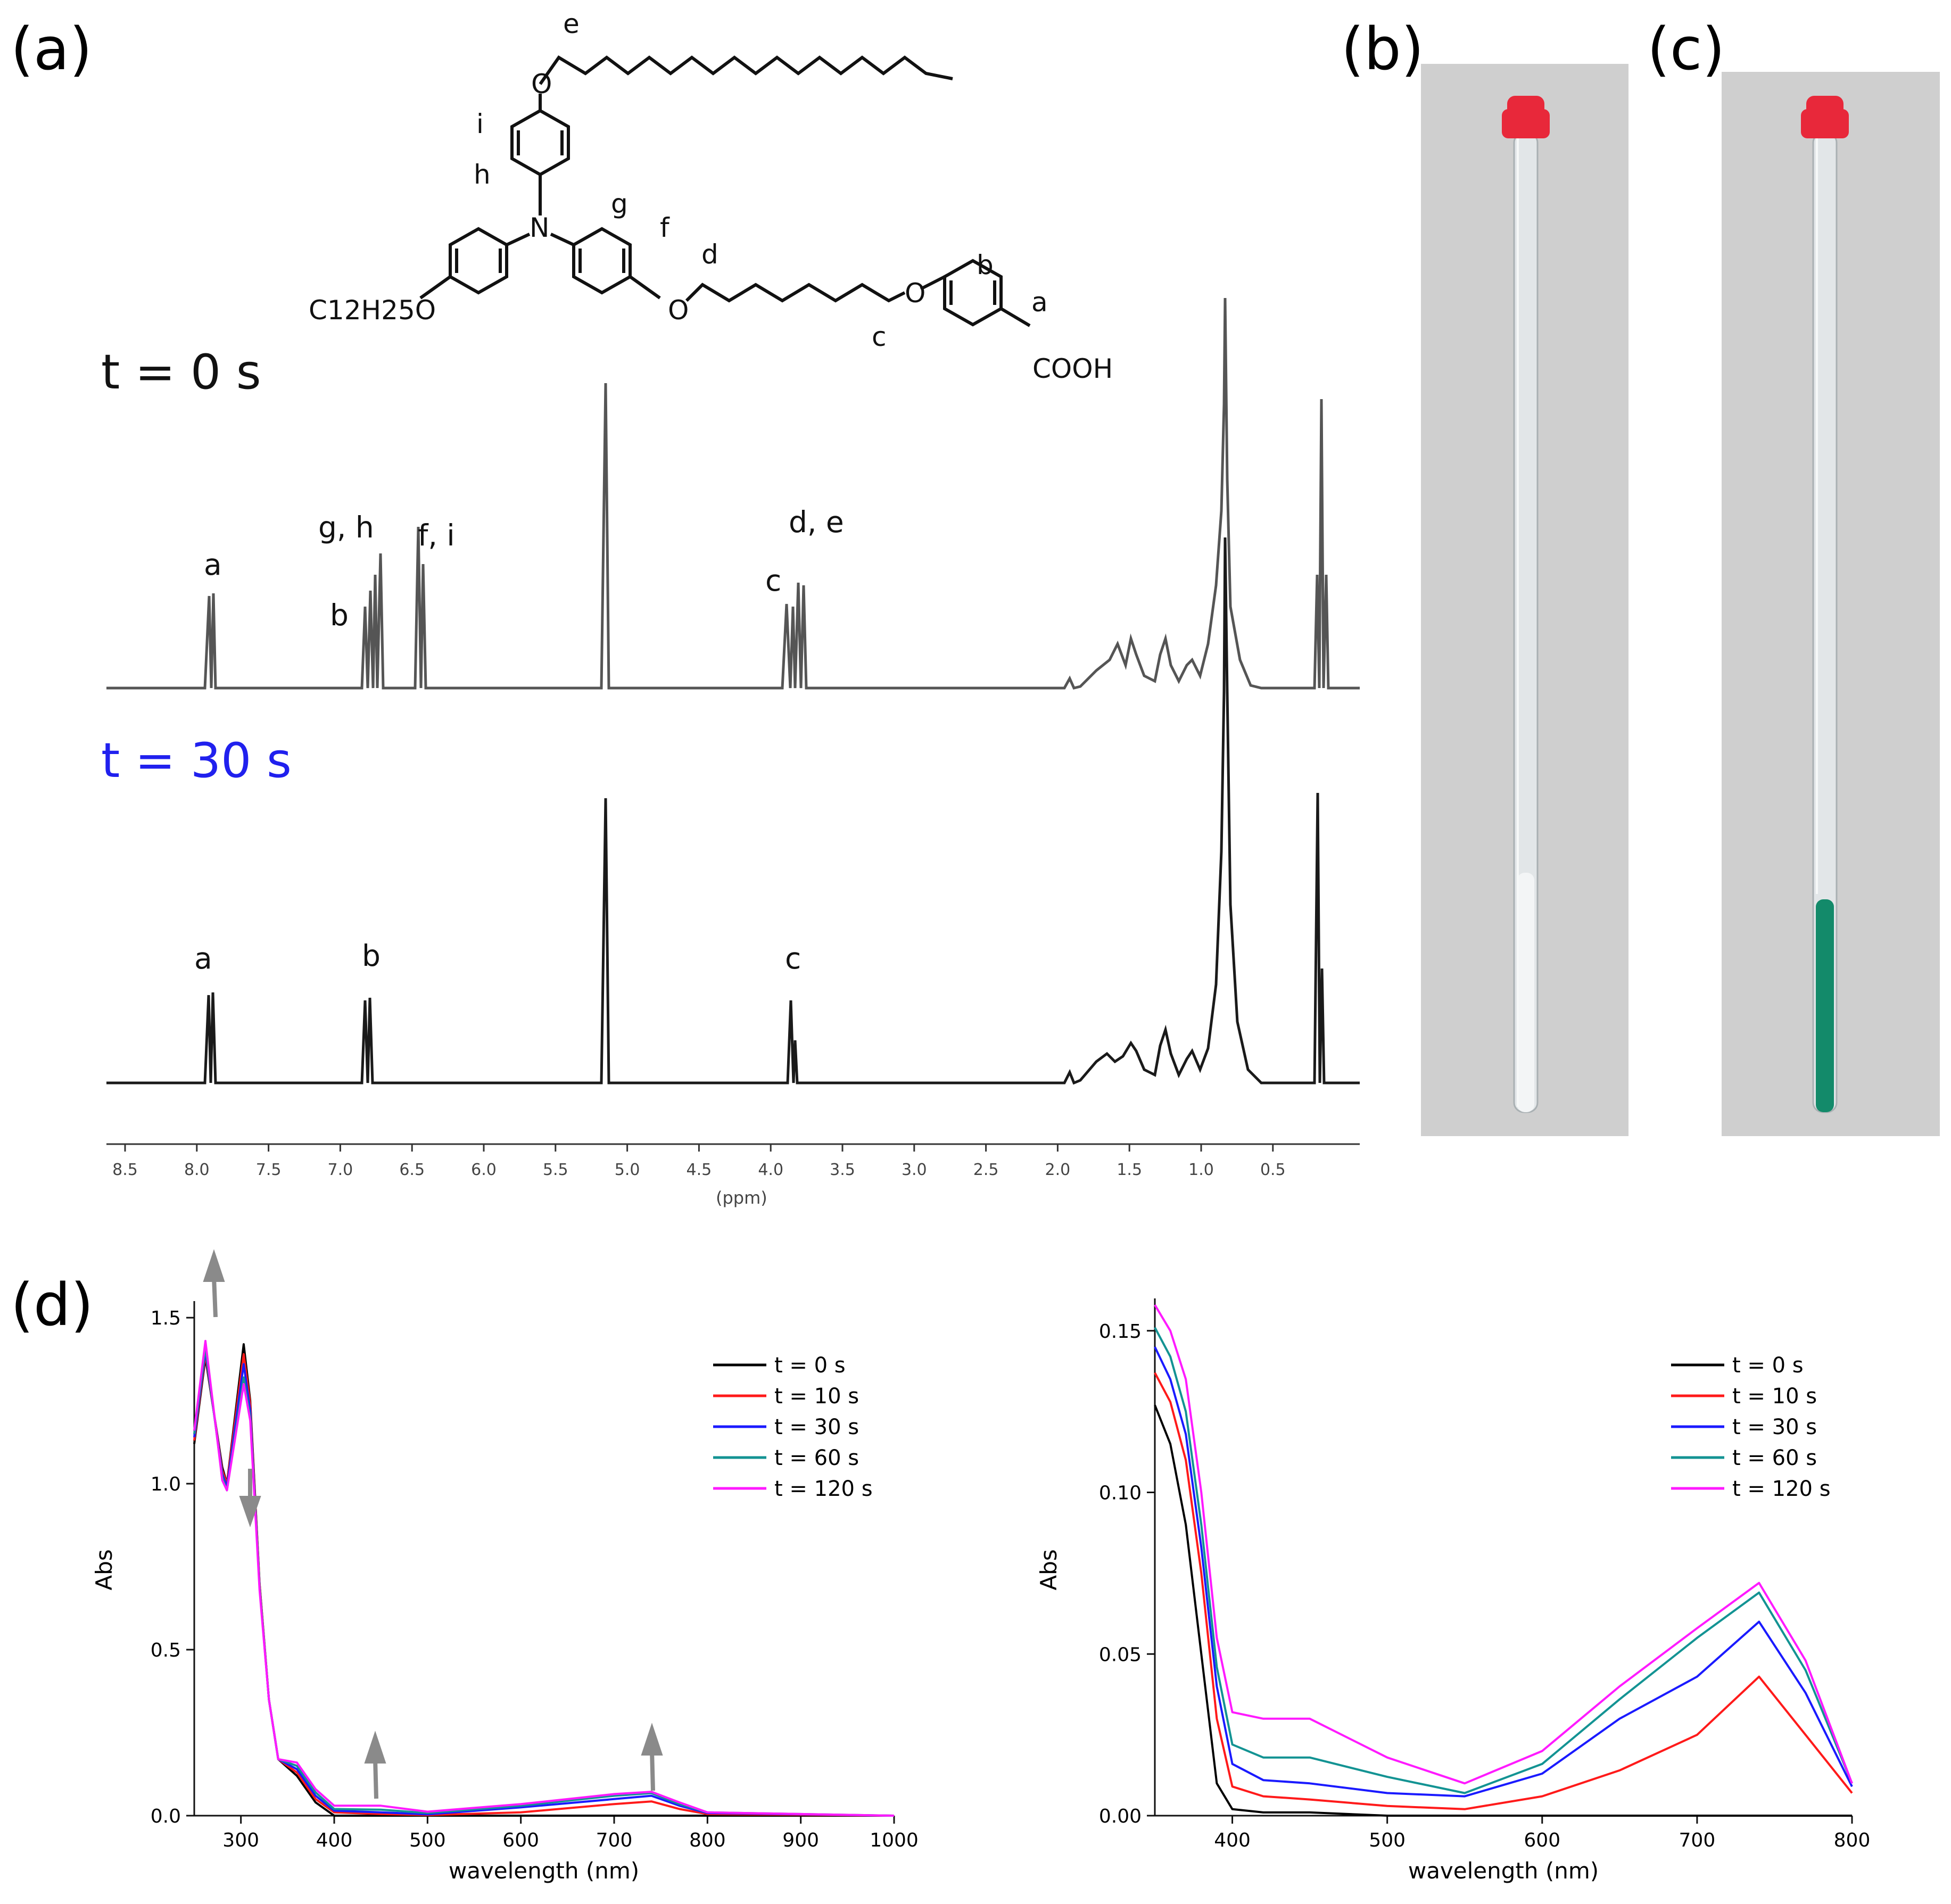  What do you see at coordinates (1129, 1170) in the screenshot?
I see `nmr-tick-label: 1.5` at bounding box center [1129, 1170].